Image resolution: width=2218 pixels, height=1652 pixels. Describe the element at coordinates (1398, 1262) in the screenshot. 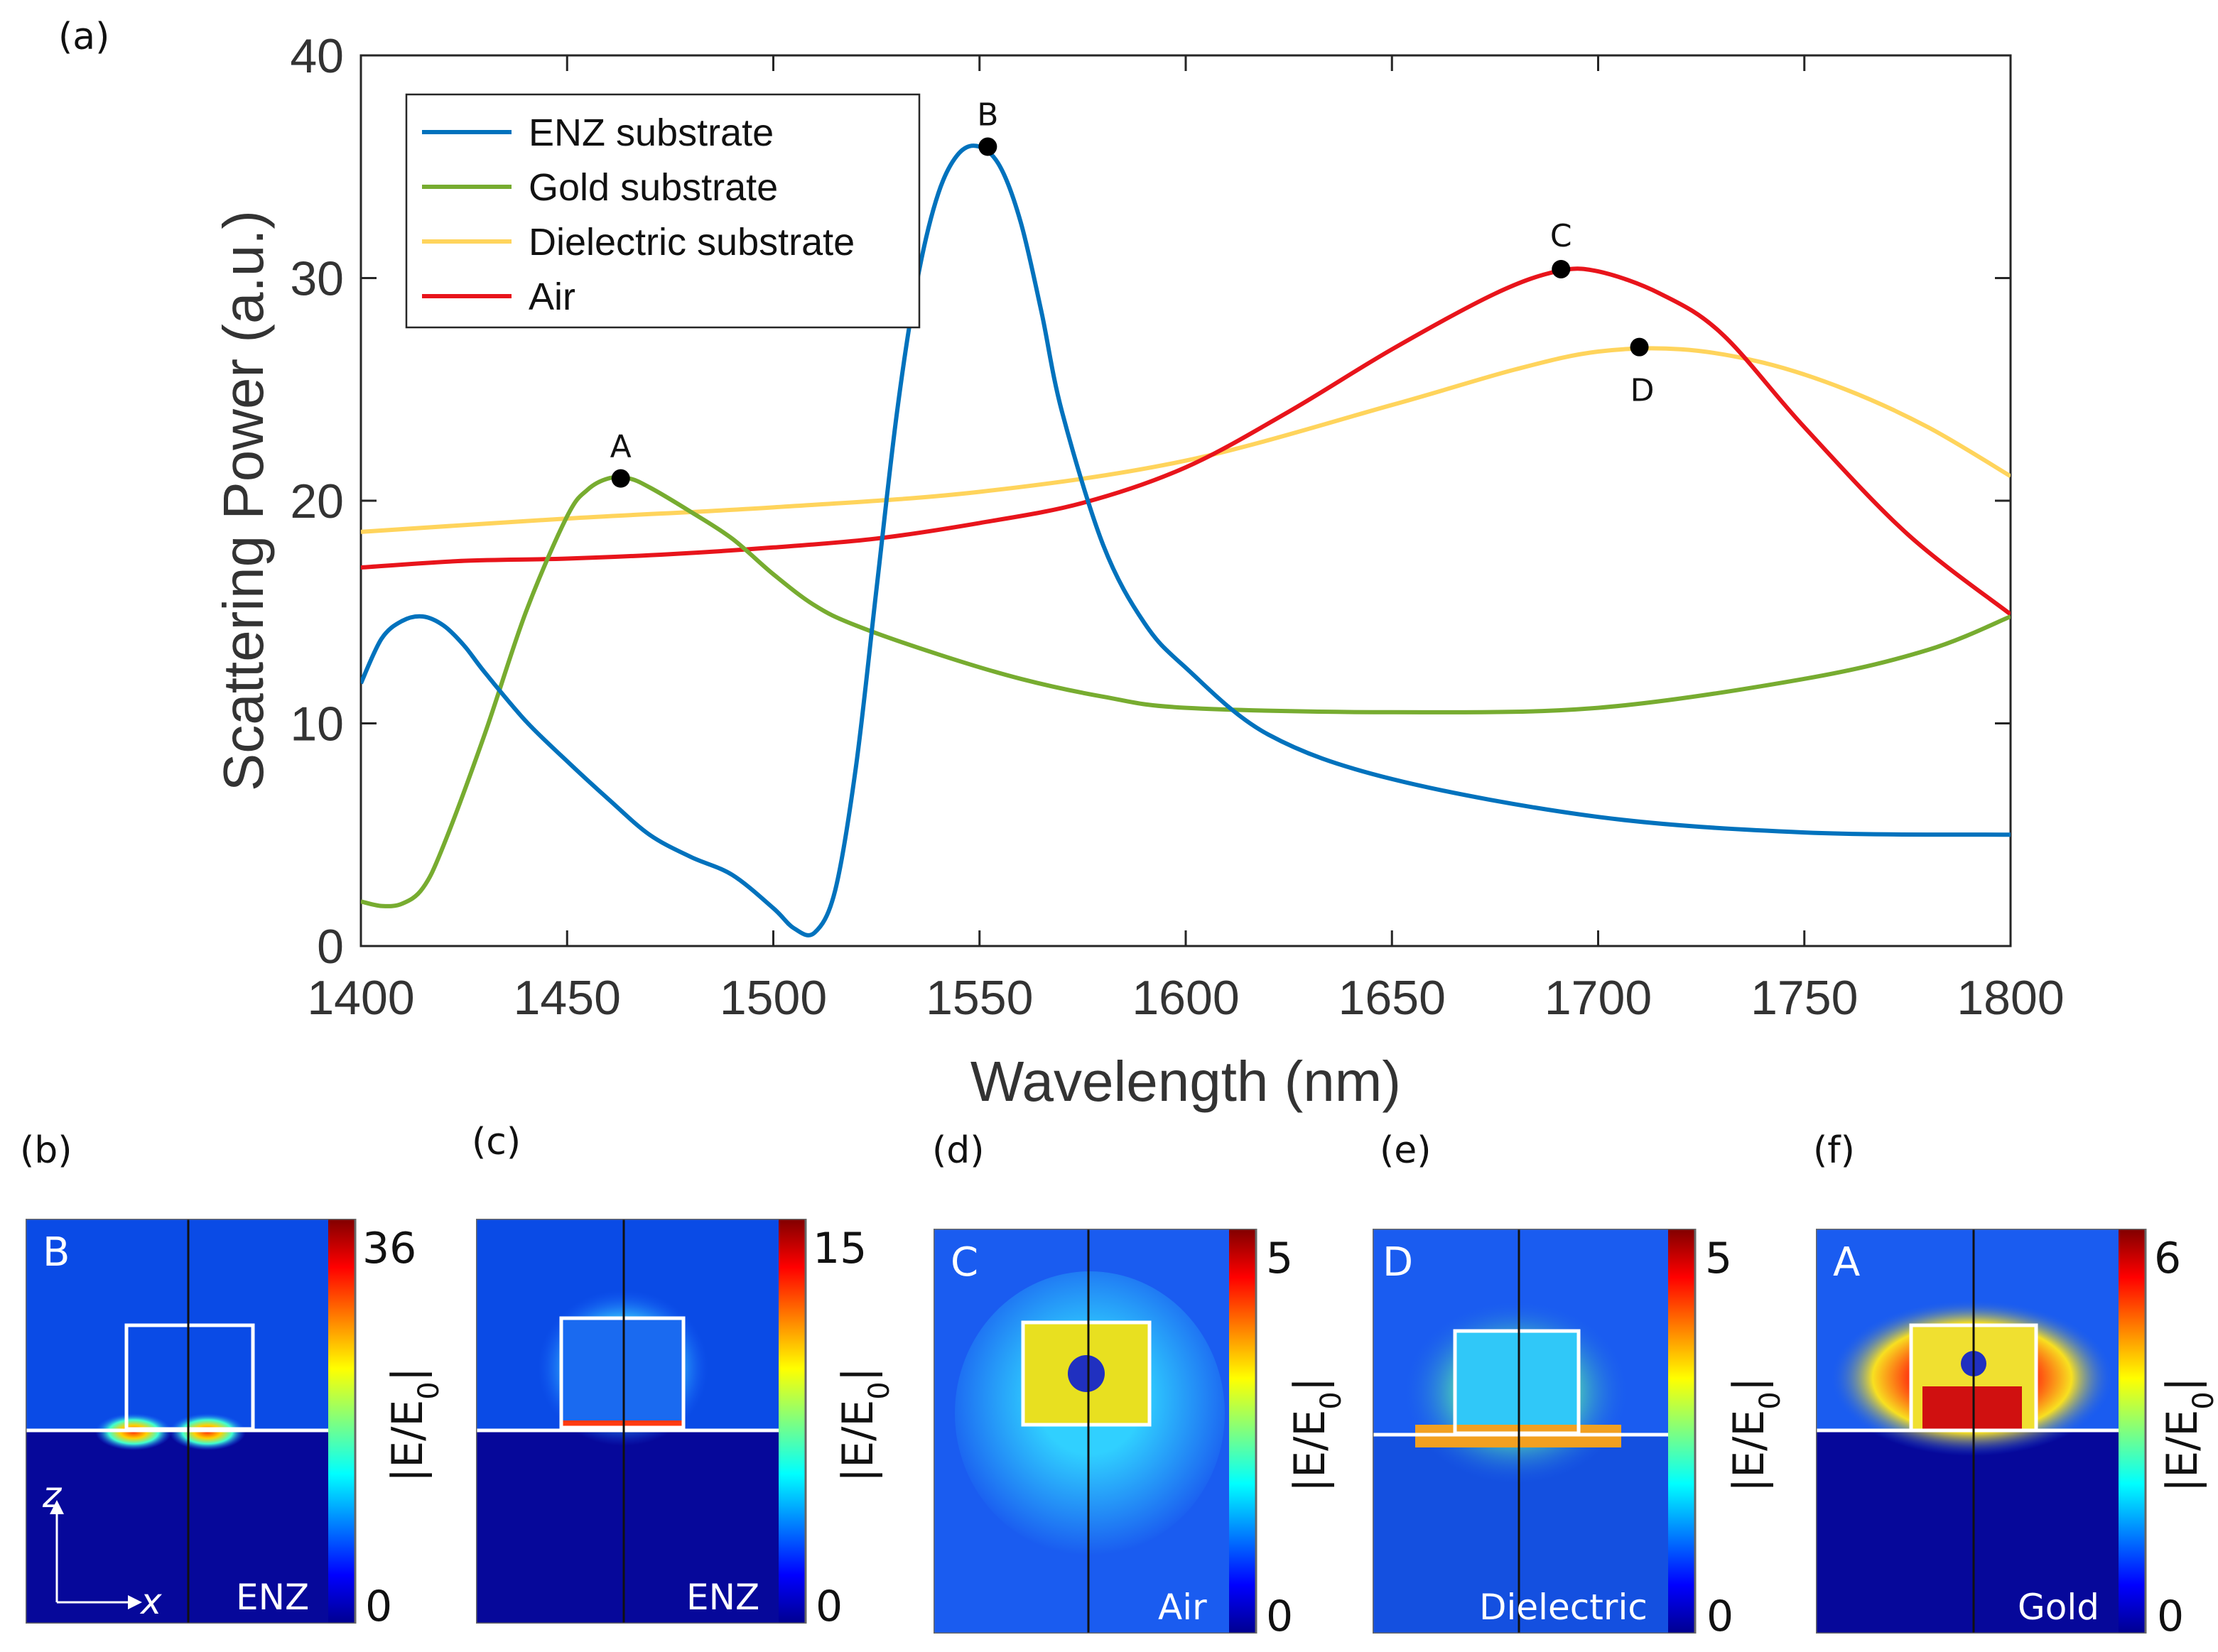

I see `map-letter: D` at that location.